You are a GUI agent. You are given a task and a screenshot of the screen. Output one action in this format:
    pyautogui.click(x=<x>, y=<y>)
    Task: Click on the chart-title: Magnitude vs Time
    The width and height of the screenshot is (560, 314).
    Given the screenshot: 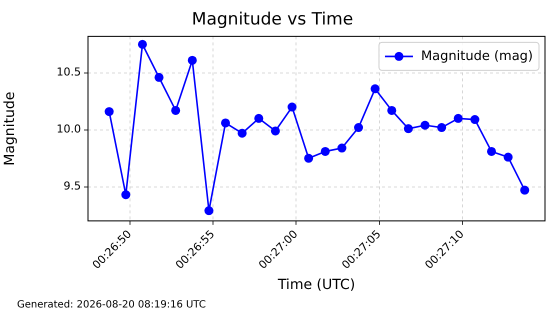 What is the action you would take?
    pyautogui.click(x=273, y=20)
    